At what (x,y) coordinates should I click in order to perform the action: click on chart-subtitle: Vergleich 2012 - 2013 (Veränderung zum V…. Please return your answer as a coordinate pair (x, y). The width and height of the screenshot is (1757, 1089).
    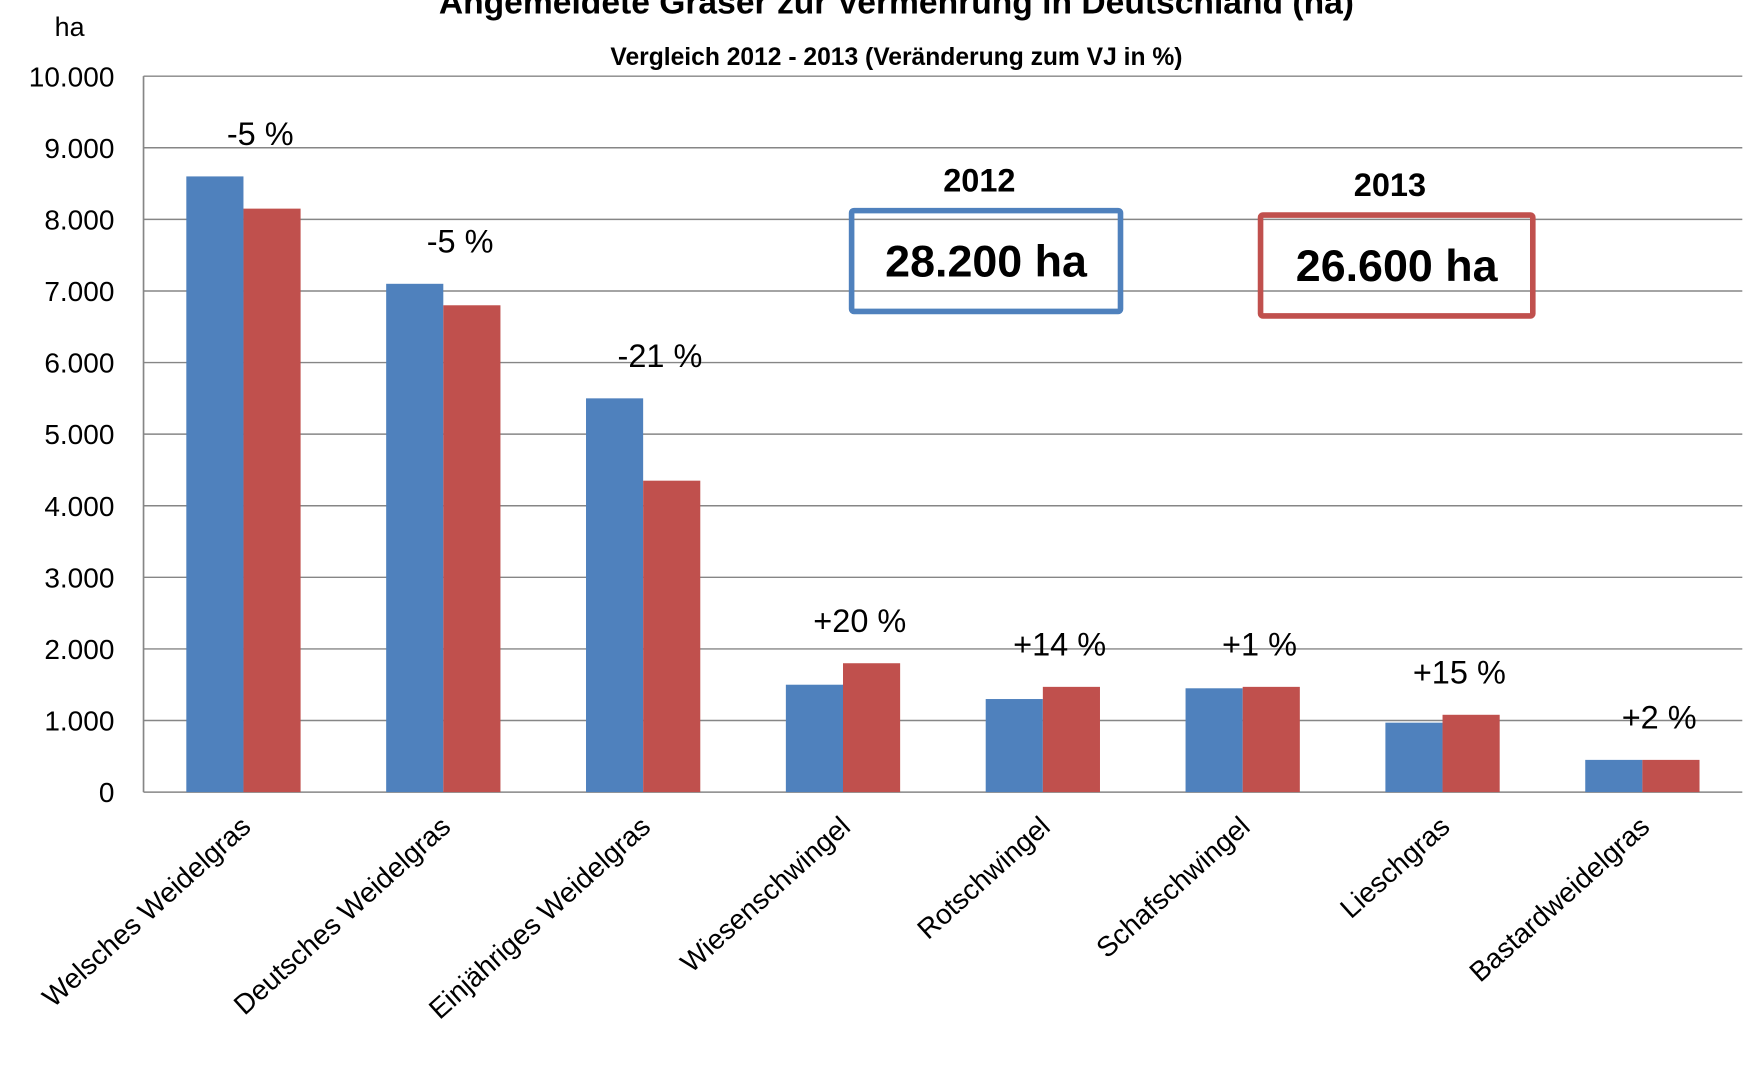
    Looking at the image, I should click on (896, 57).